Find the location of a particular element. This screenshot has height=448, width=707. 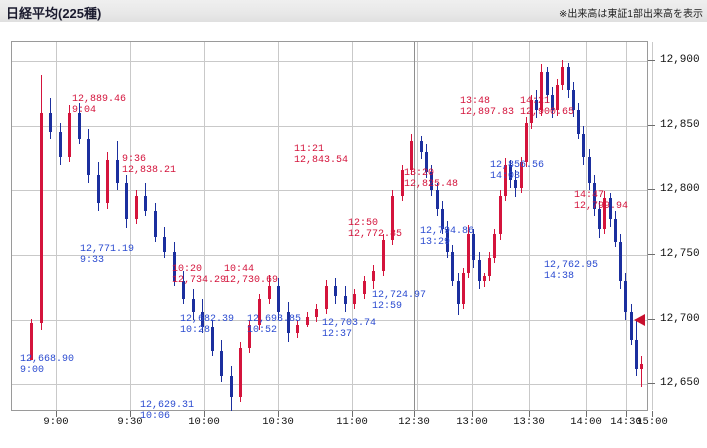

annotation-price: 12,772.85 is located at coordinates (375, 234).